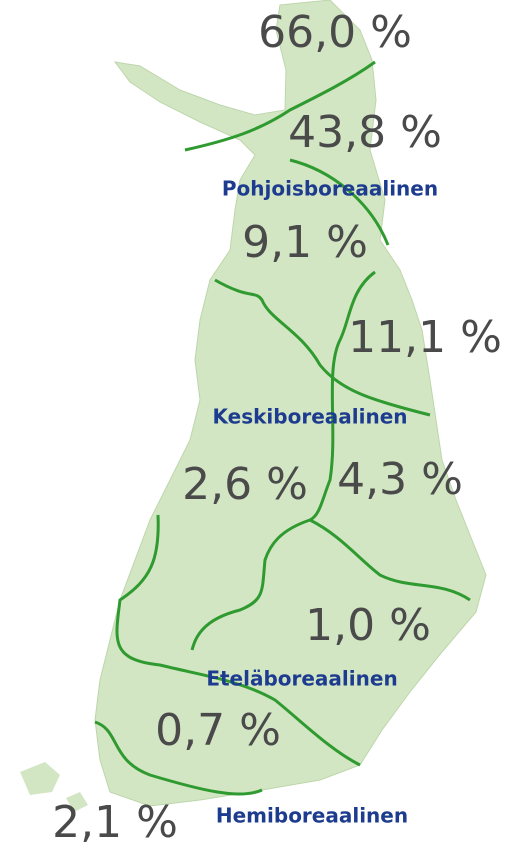  Describe the element at coordinates (115, 822) in the screenshot. I see `percentage-label: 2,1 %` at that location.